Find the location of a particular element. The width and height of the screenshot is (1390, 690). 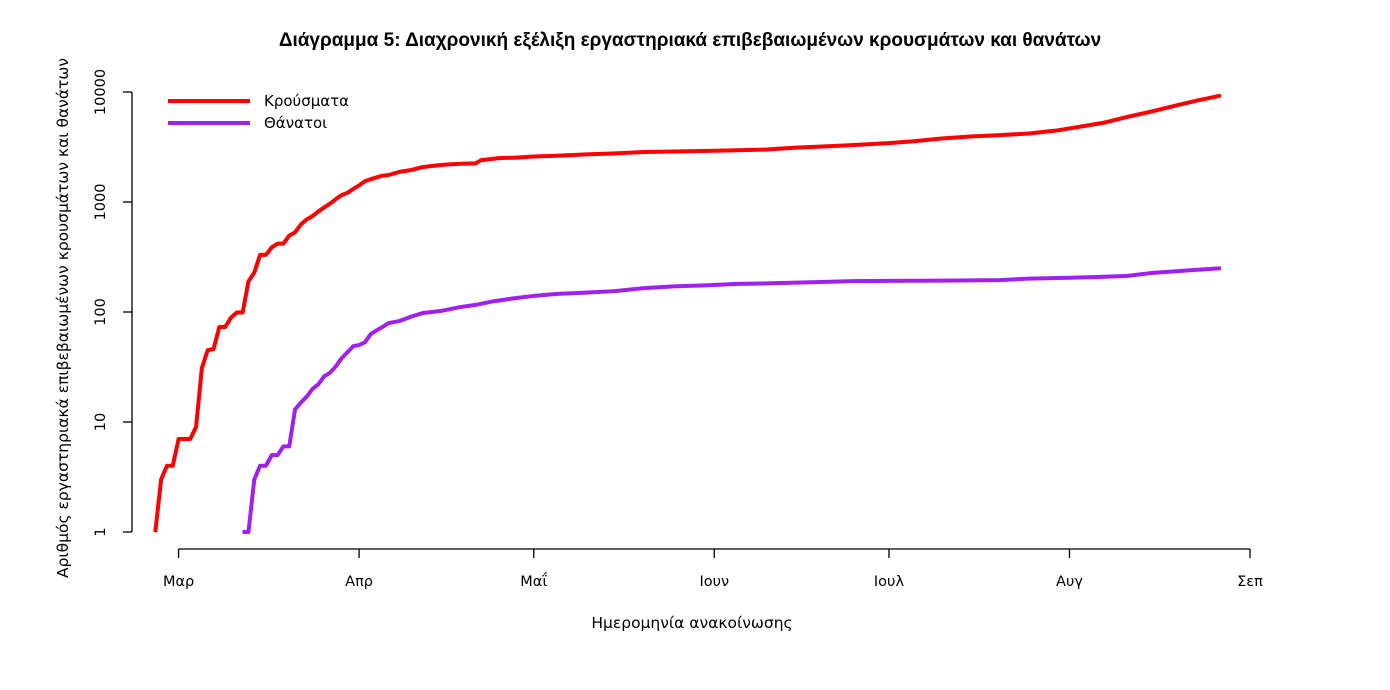

y-tick-label: 100 is located at coordinates (101, 312).